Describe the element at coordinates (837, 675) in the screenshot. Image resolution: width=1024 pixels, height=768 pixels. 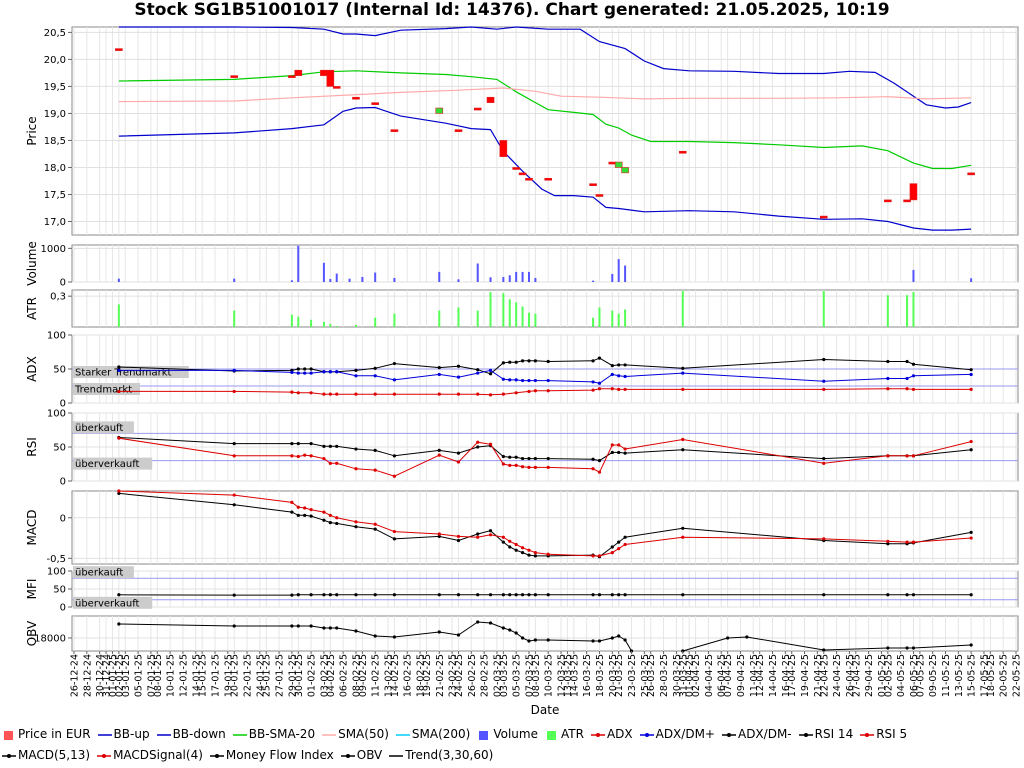
I see `x-tick-label: 24-04-25` at that location.